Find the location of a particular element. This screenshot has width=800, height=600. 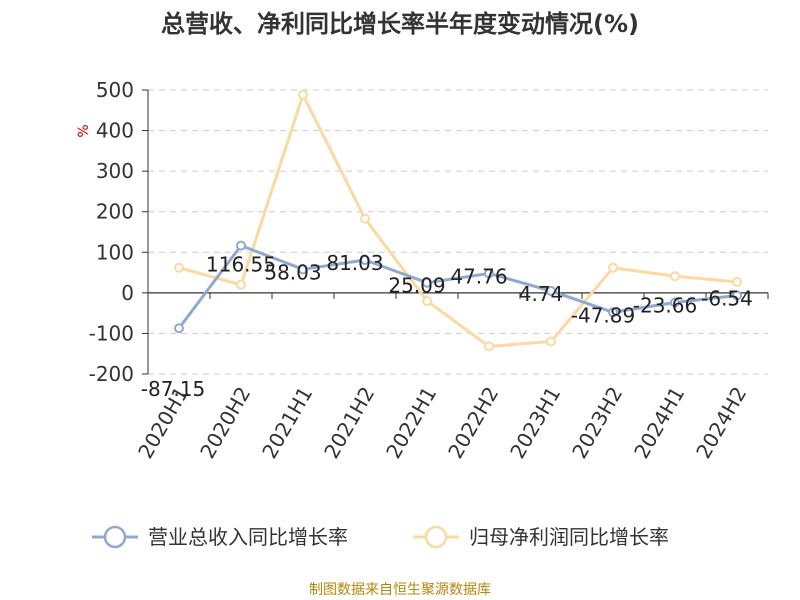

legend-label: 归母净利润同比增长率 is located at coordinates (569, 537).